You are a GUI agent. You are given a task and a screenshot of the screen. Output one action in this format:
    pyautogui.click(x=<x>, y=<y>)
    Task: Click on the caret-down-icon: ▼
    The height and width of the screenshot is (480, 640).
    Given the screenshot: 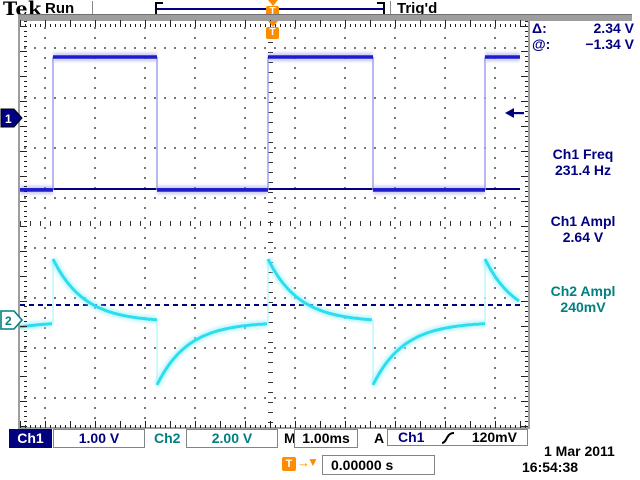 What is the action you would take?
    pyautogui.click(x=313, y=462)
    